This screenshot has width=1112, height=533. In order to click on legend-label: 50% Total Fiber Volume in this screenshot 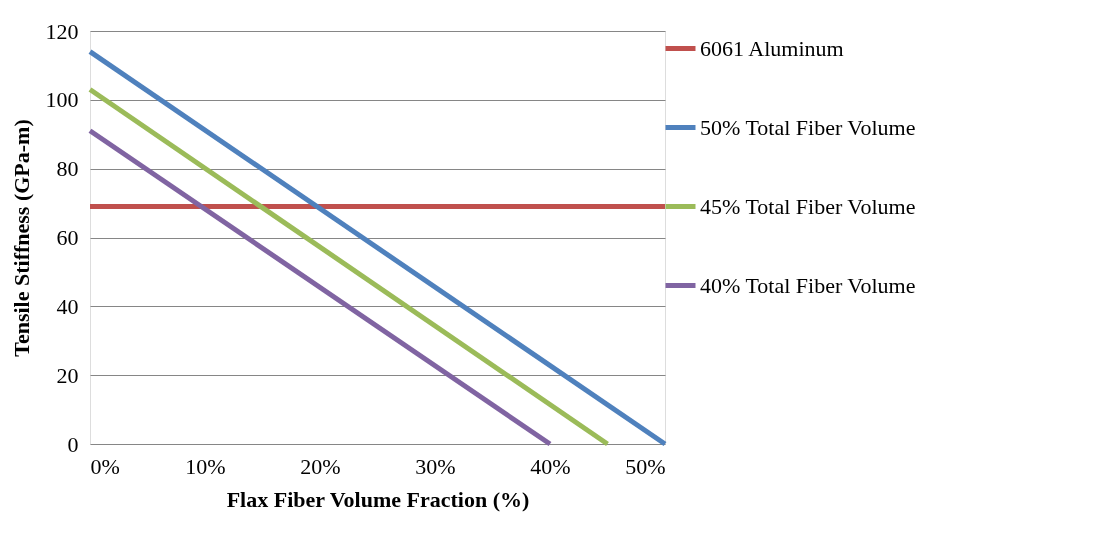, I will do `click(808, 127)`.